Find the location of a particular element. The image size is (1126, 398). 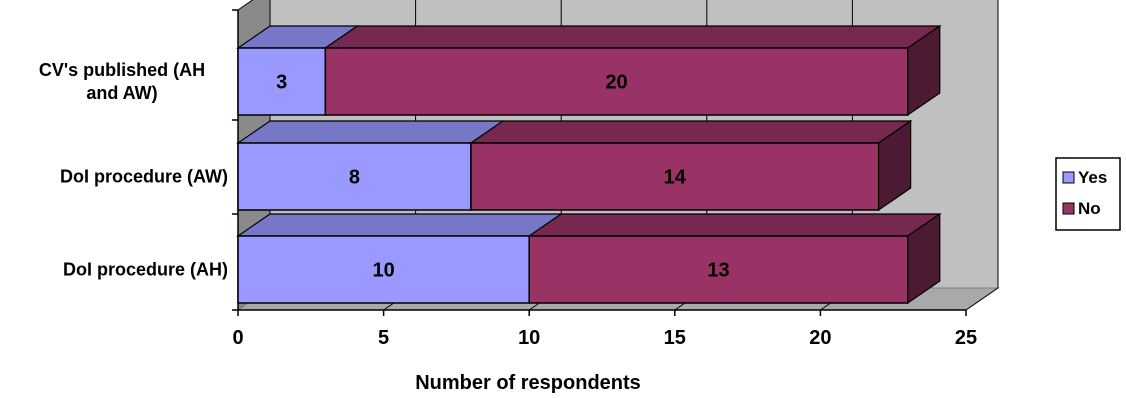

category-label-line: and AW) is located at coordinates (121, 93).